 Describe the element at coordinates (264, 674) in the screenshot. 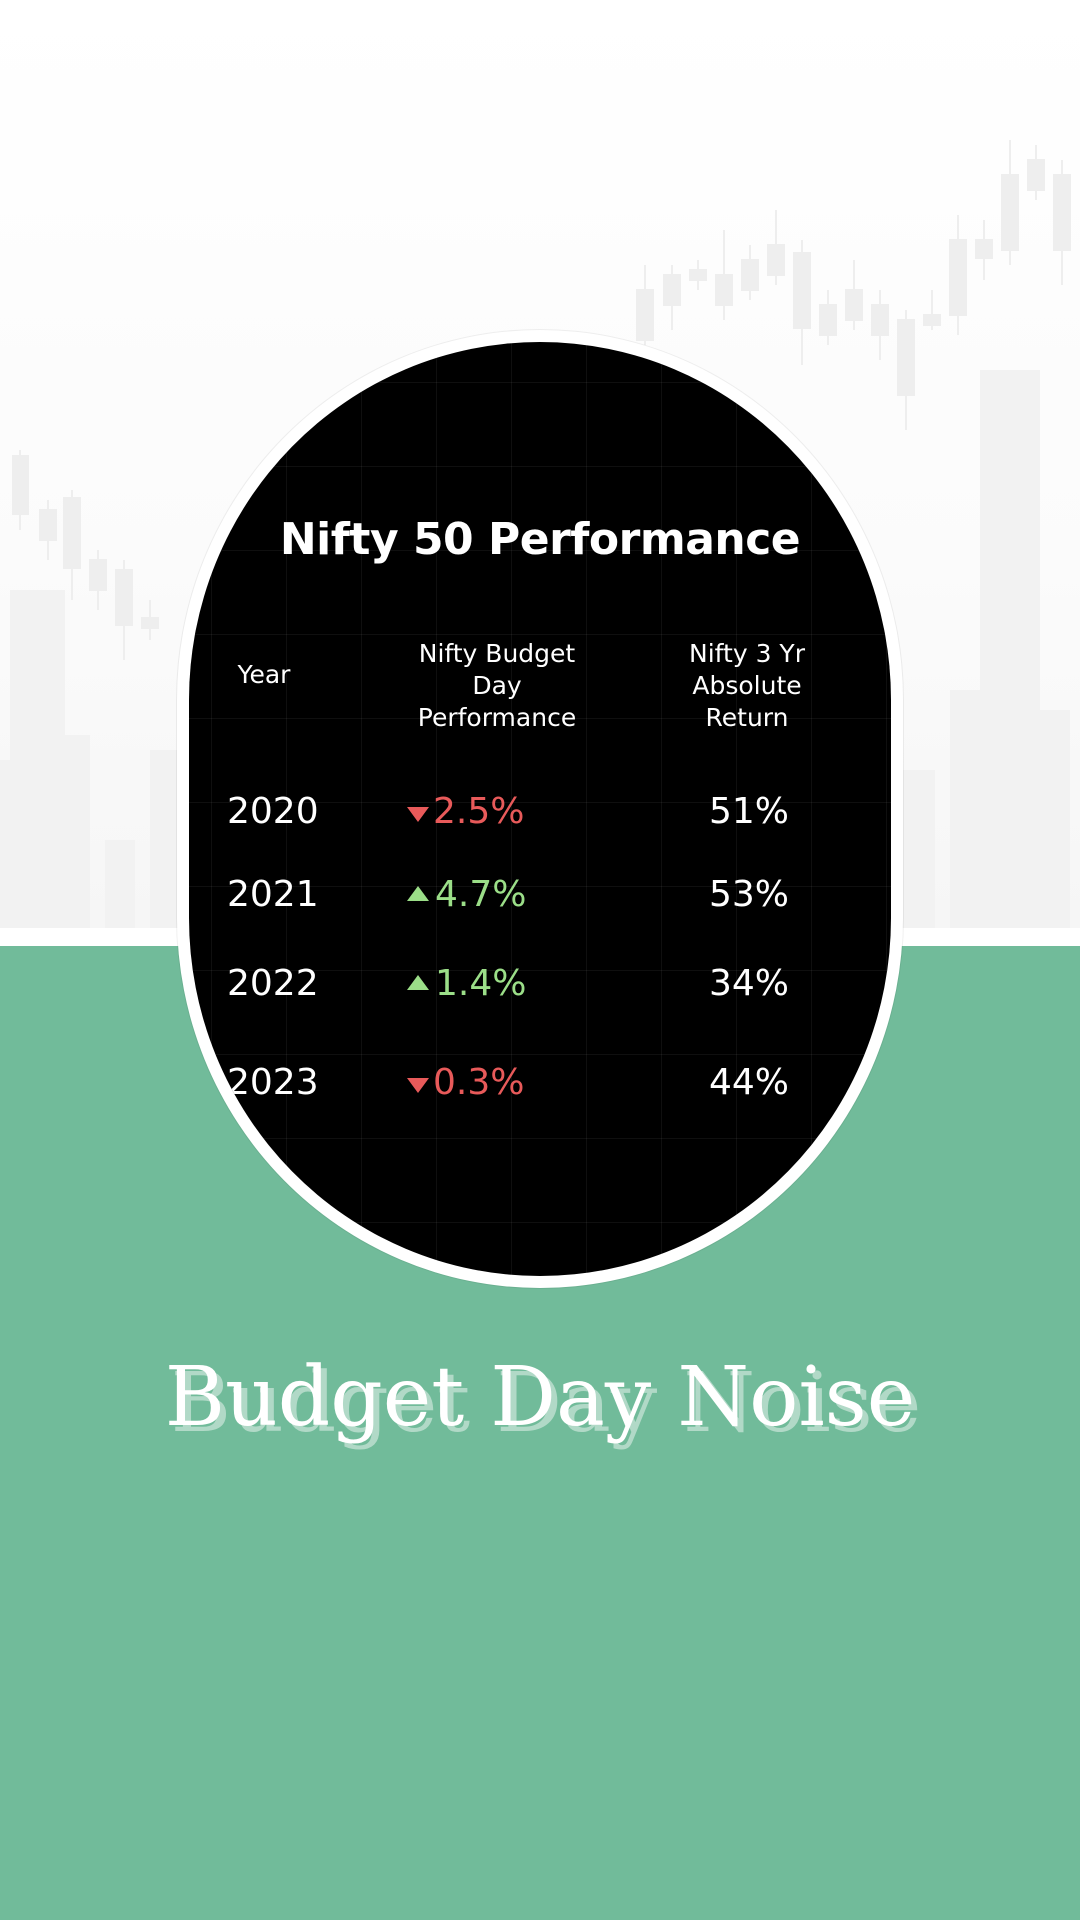

I see `column-header-year: Year` at that location.